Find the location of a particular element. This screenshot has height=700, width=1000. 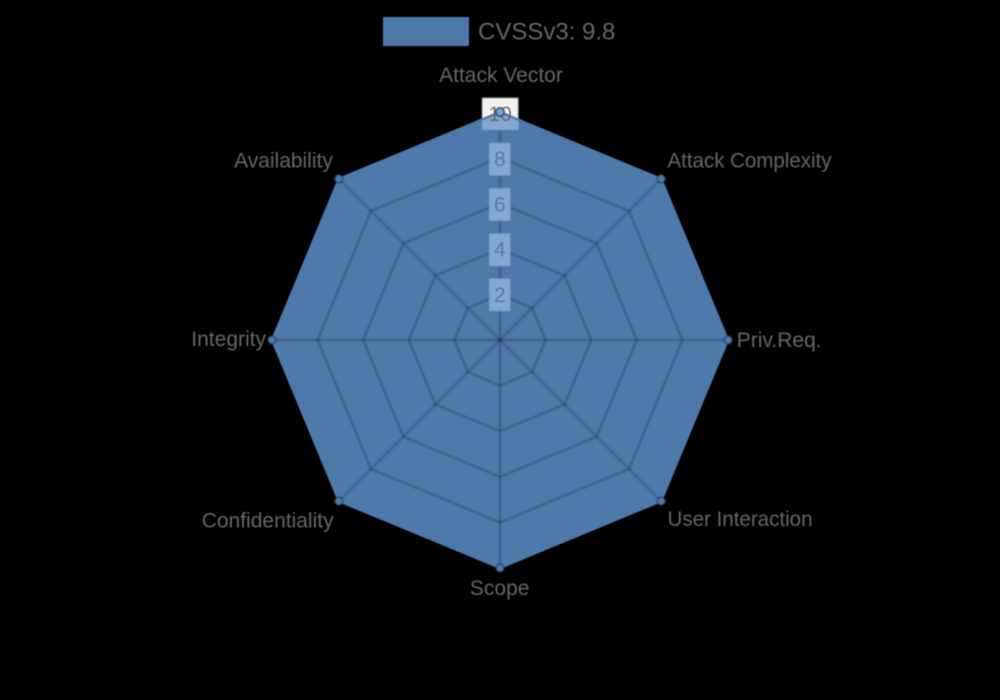

svg-text: 6 is located at coordinates (500, 204).